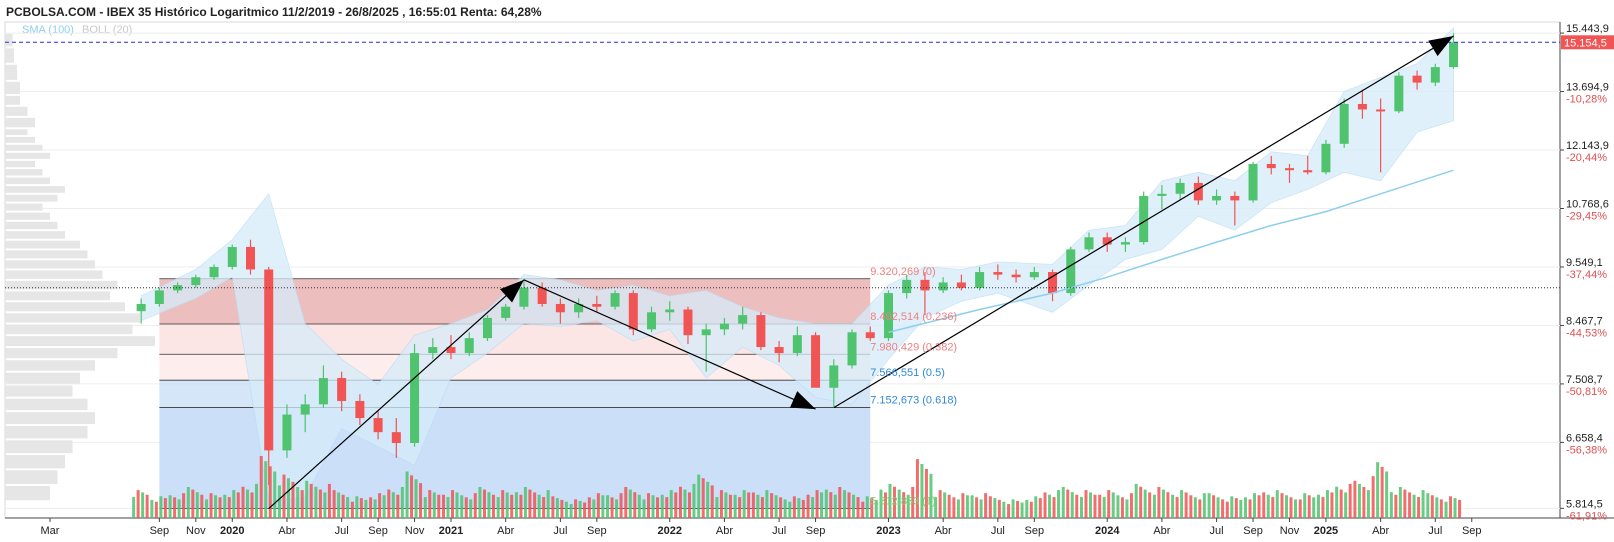 Image resolution: width=1614 pixels, height=542 pixels. Describe the element at coordinates (913, 401) in the screenshot. I see `fib-level-label: 7.152,673 (0.618)` at that location.